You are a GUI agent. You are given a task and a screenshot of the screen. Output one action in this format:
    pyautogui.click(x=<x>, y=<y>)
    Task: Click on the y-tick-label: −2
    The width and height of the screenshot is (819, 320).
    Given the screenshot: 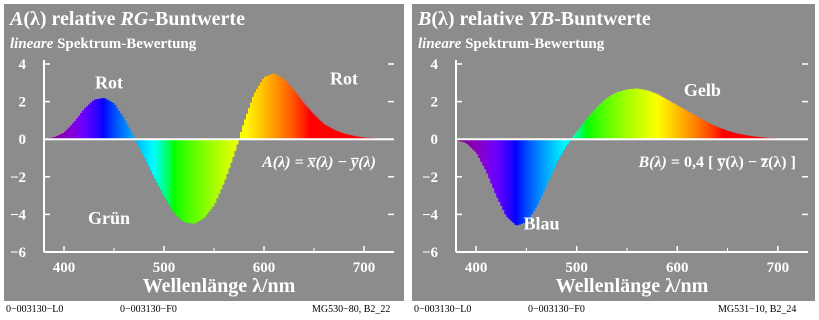 What is the action you would take?
    pyautogui.click(x=18, y=178)
    